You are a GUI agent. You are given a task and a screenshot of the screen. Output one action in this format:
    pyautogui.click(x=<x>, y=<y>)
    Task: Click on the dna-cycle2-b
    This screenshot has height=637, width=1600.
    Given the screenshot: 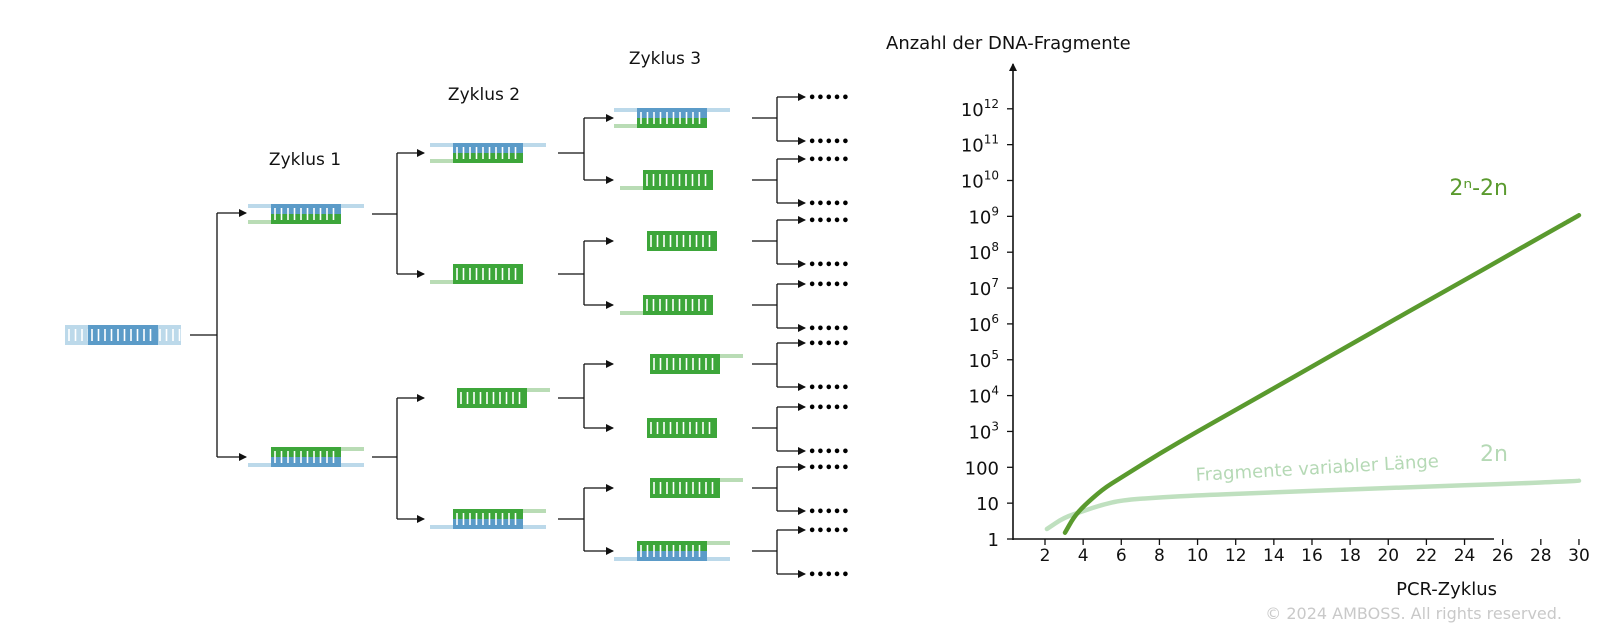 What is the action you would take?
    pyautogui.click(x=476, y=274)
    